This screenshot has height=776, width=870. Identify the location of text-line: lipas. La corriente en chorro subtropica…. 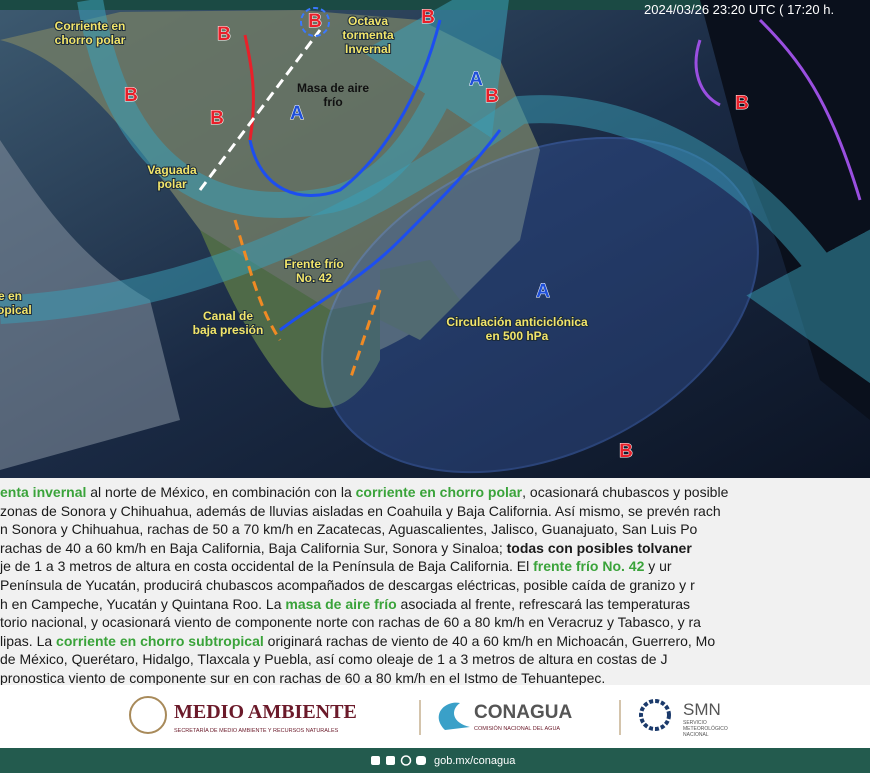
(357, 641).